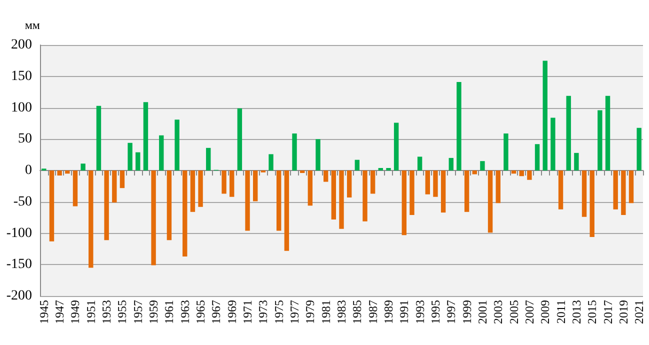  What do you see at coordinates (529, 312) in the screenshot?
I see `x-tick-label: 2007` at bounding box center [529, 312].